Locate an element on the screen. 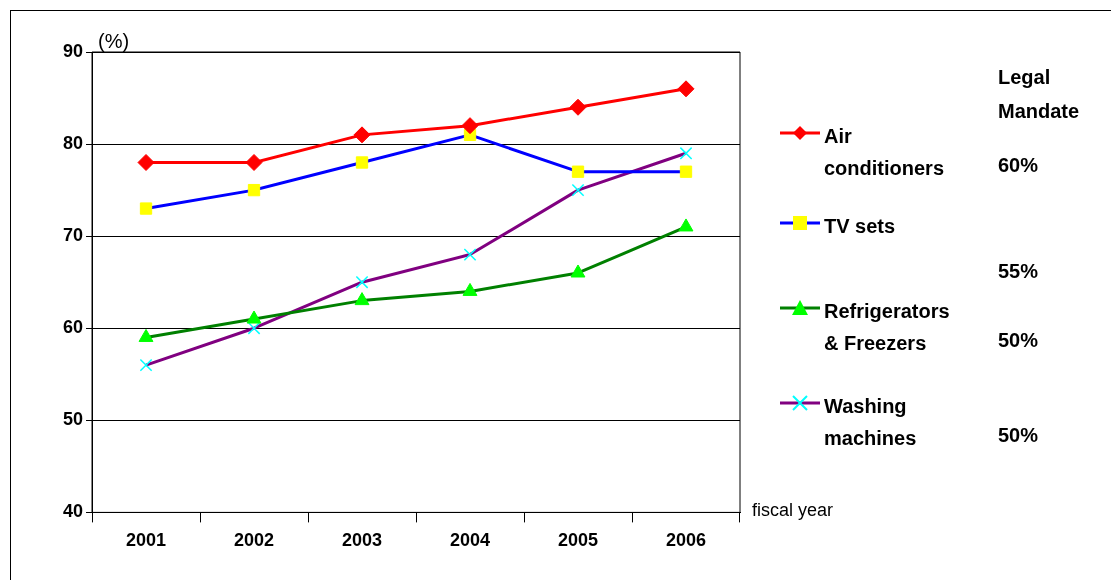  x-tick-label: 2006 is located at coordinates (686, 540).